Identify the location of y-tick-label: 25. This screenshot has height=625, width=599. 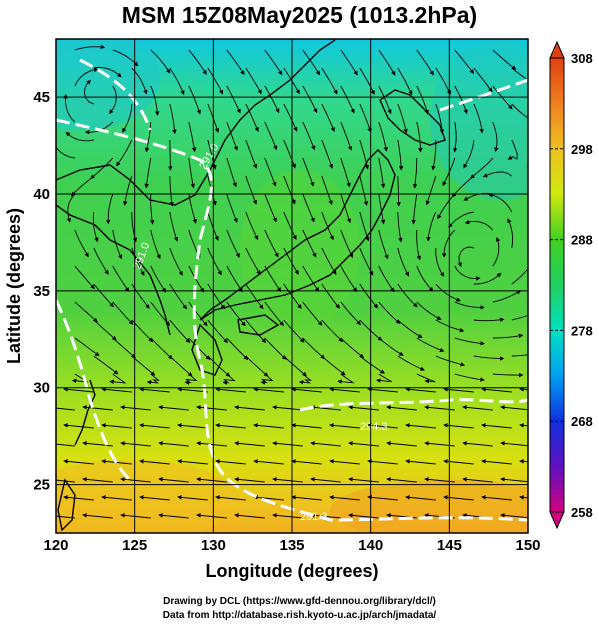
(41, 485).